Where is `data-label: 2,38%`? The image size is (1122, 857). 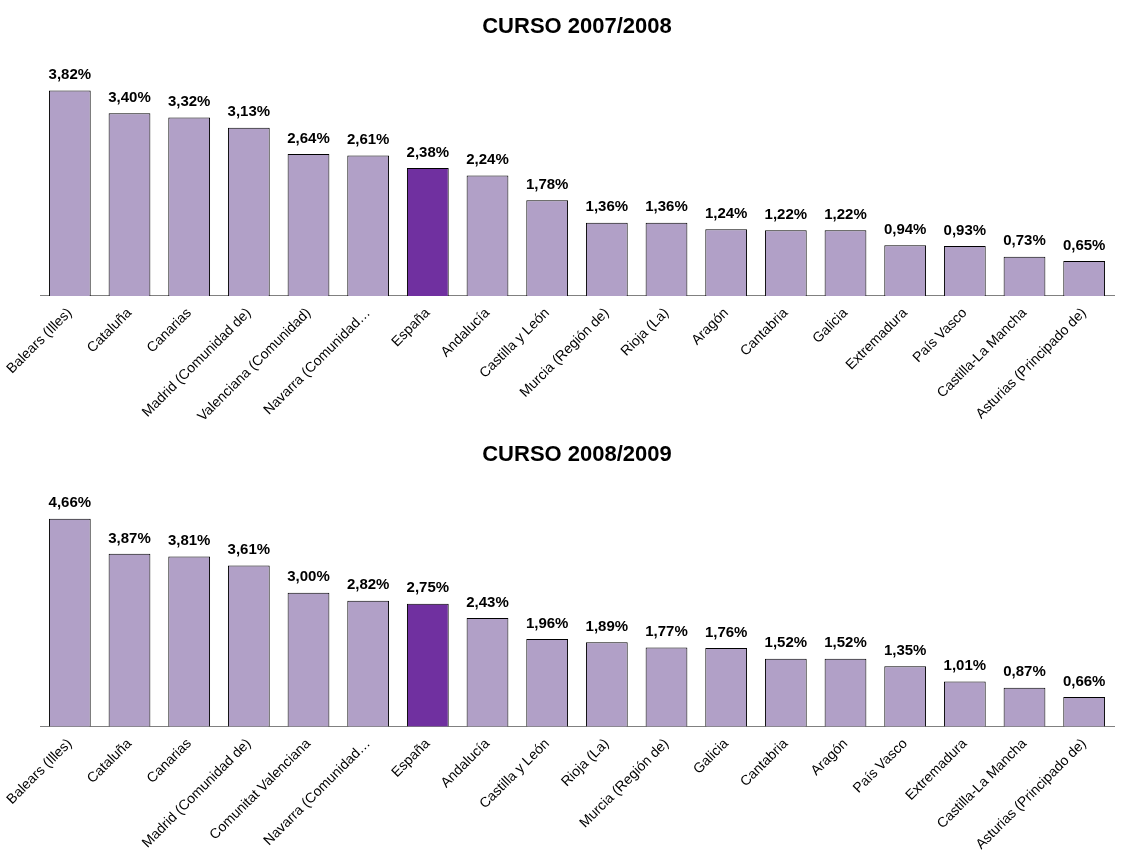 data-label: 2,38% is located at coordinates (428, 151).